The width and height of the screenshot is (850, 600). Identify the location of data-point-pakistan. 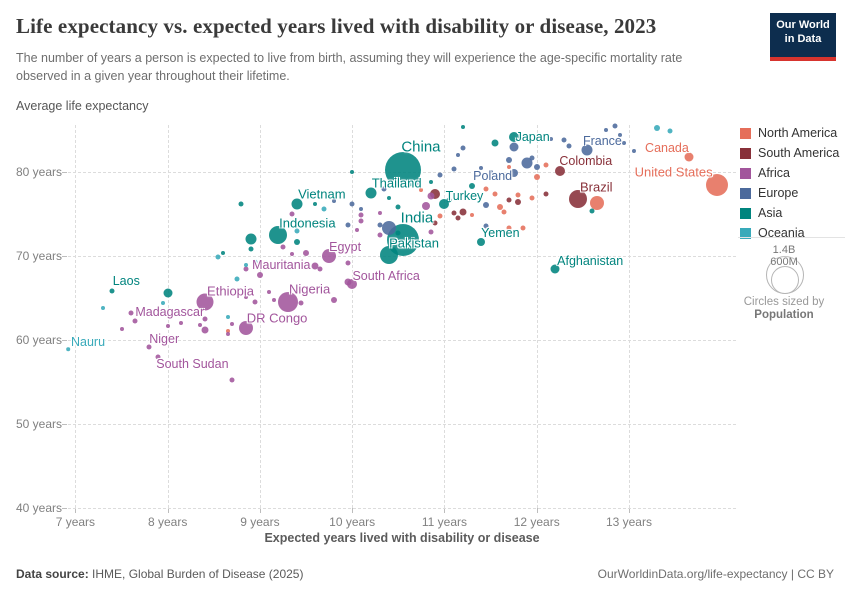
(389, 255).